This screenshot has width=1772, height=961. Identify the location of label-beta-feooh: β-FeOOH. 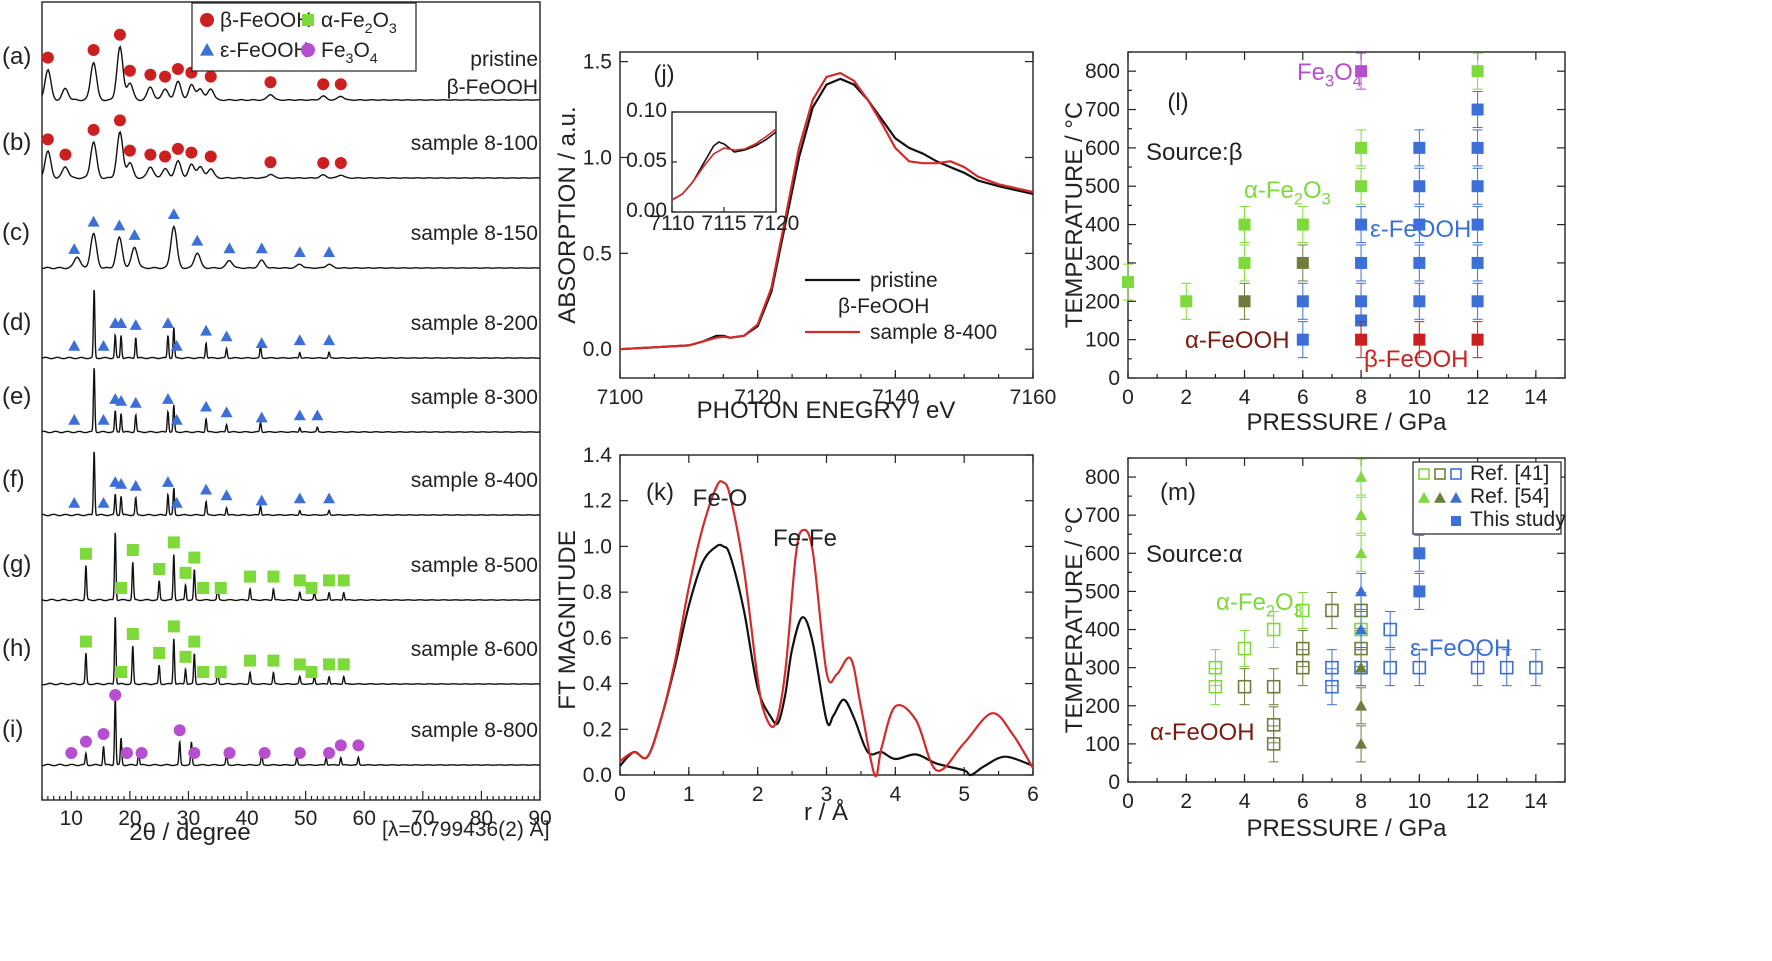
(1416, 359).